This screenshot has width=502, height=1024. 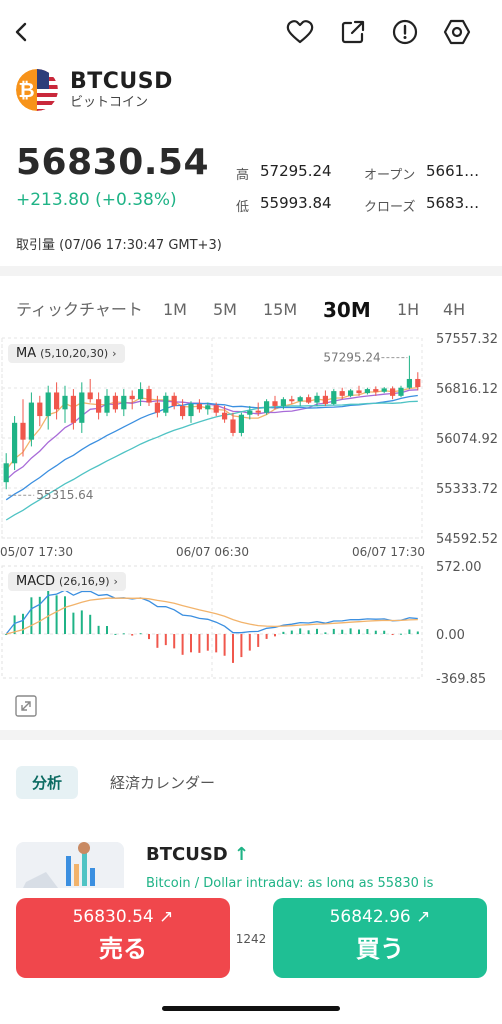 I want to click on macd-line, so click(x=211, y=612).